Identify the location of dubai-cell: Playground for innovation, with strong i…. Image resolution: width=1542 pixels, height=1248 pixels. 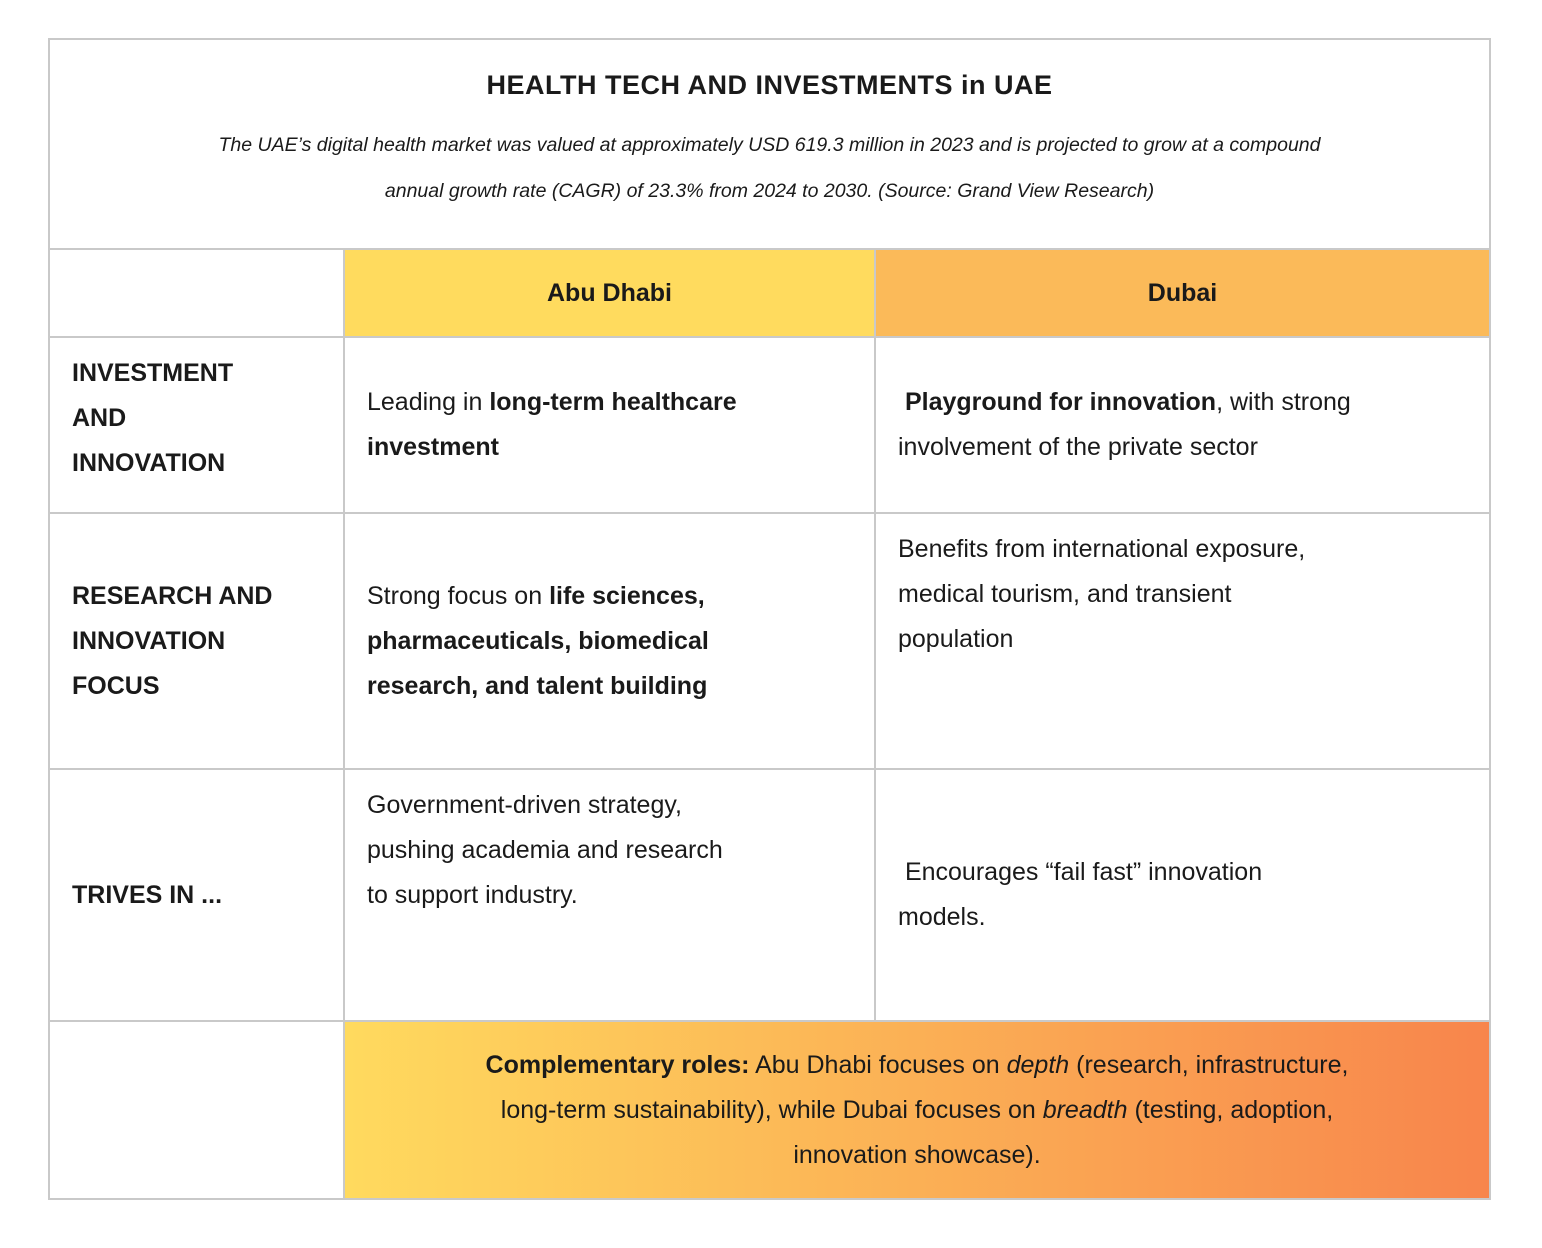
(1182, 425).